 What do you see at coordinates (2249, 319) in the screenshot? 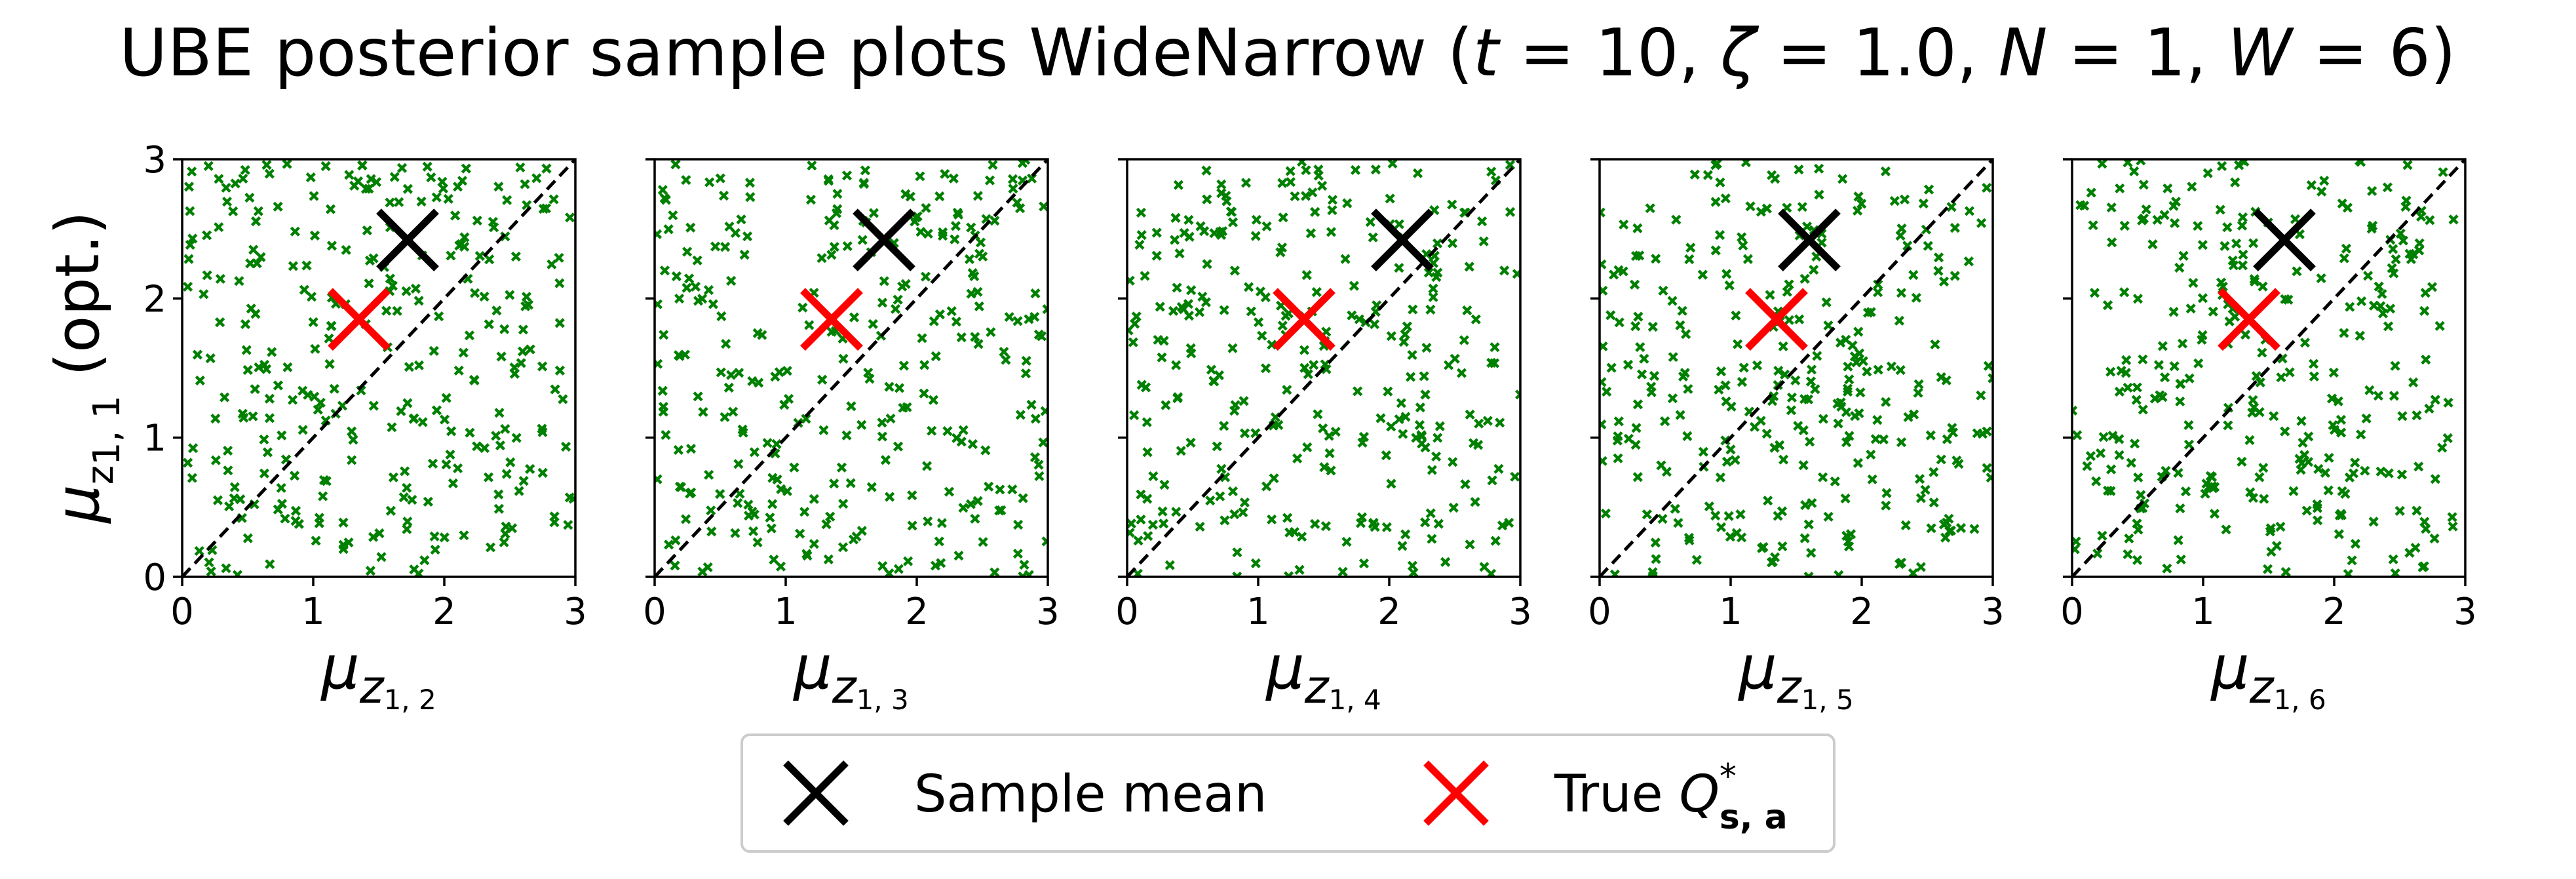
I see `true-q-marker` at bounding box center [2249, 319].